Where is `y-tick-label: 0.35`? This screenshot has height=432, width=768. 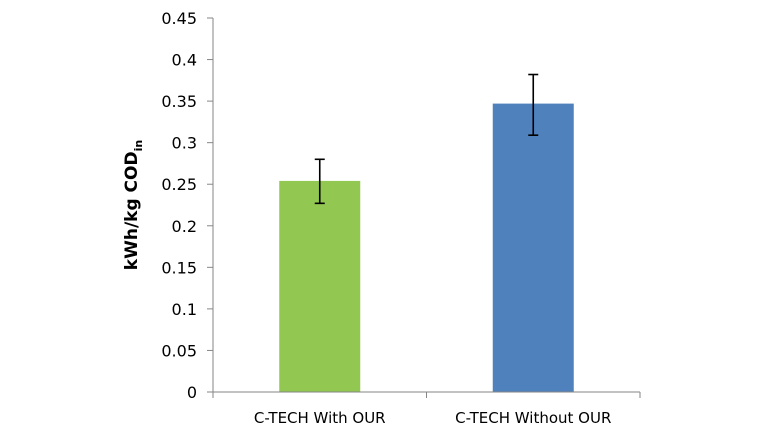
y-tick-label: 0.35 is located at coordinates (179, 101).